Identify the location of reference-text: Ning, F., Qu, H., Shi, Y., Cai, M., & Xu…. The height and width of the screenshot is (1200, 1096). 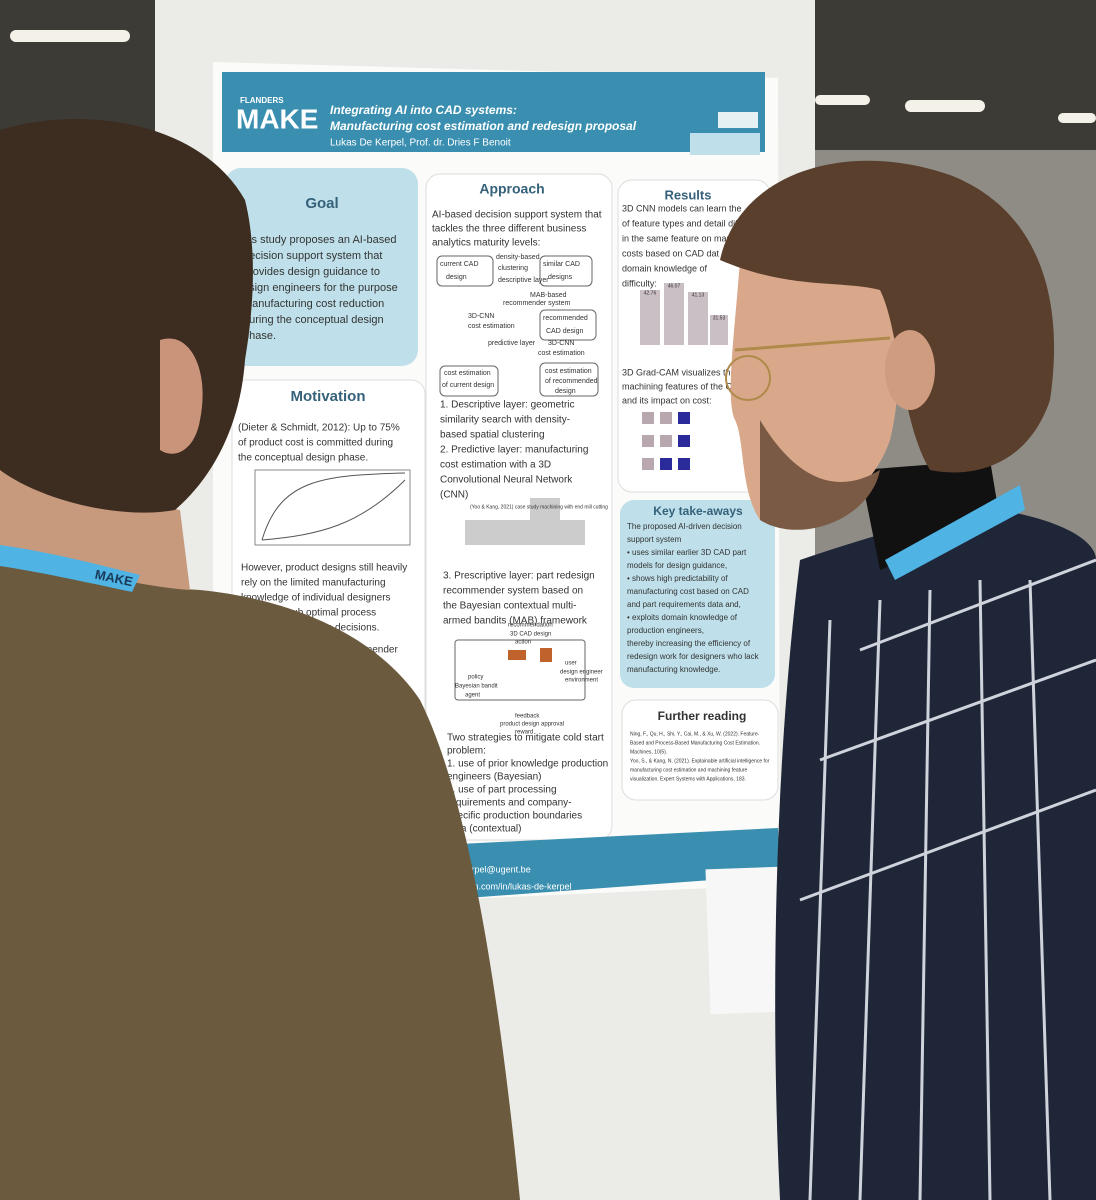
(695, 734).